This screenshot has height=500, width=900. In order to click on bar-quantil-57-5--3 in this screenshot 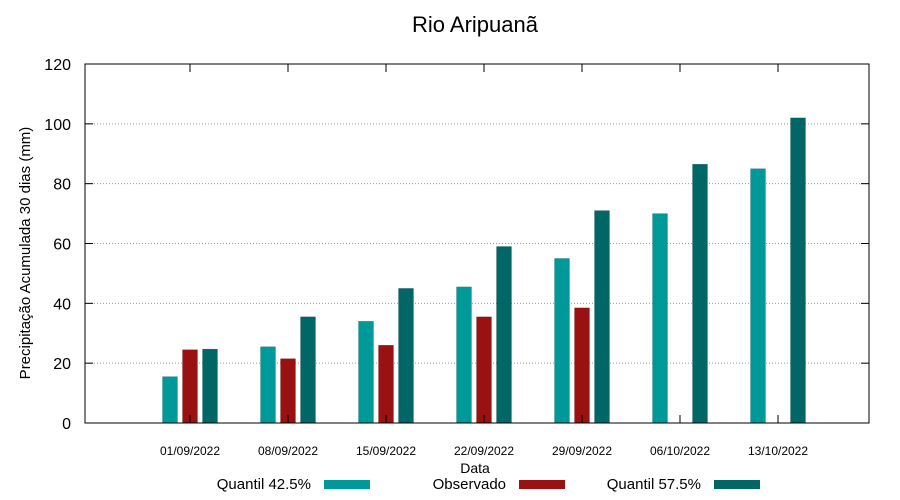, I will do `click(504, 335)`.